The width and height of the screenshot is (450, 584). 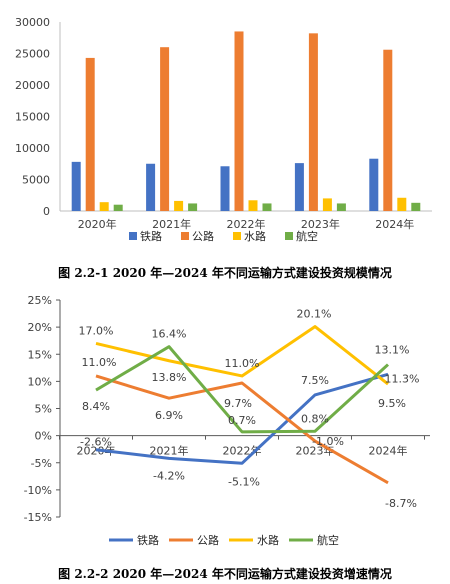 What do you see at coordinates (96, 330) in the screenshot?
I see `data-label-水路: 17.0%` at bounding box center [96, 330].